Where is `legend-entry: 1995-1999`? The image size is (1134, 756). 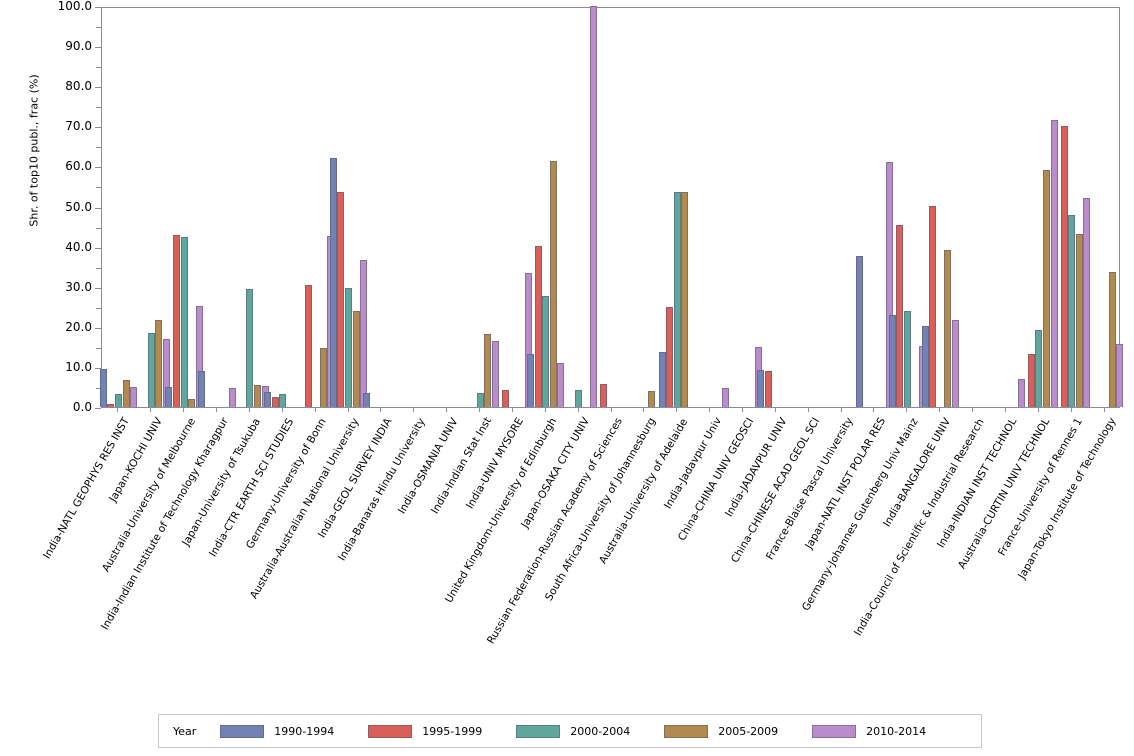
legend-entry: 1995-1999 is located at coordinates (425, 731).